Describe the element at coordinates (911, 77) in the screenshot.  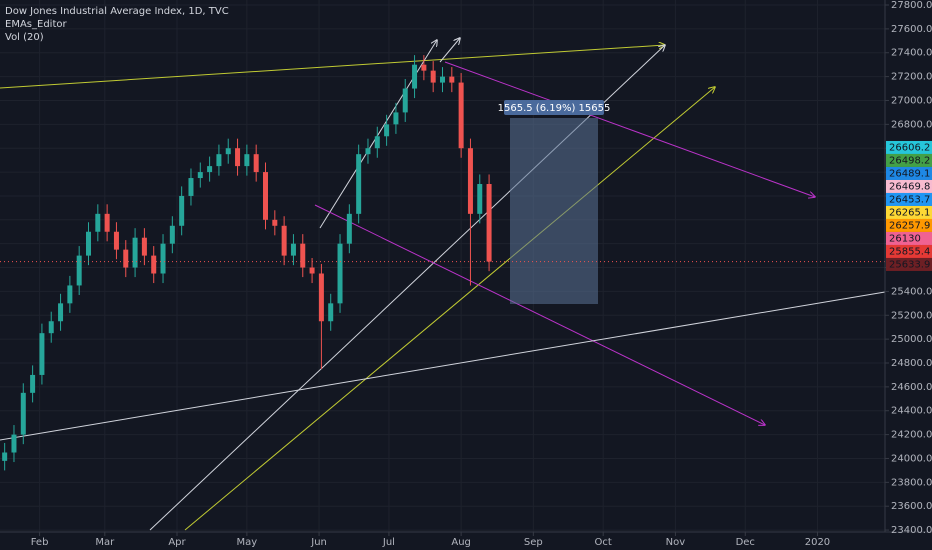
I see `y-tick-label: 27200.00` at that location.